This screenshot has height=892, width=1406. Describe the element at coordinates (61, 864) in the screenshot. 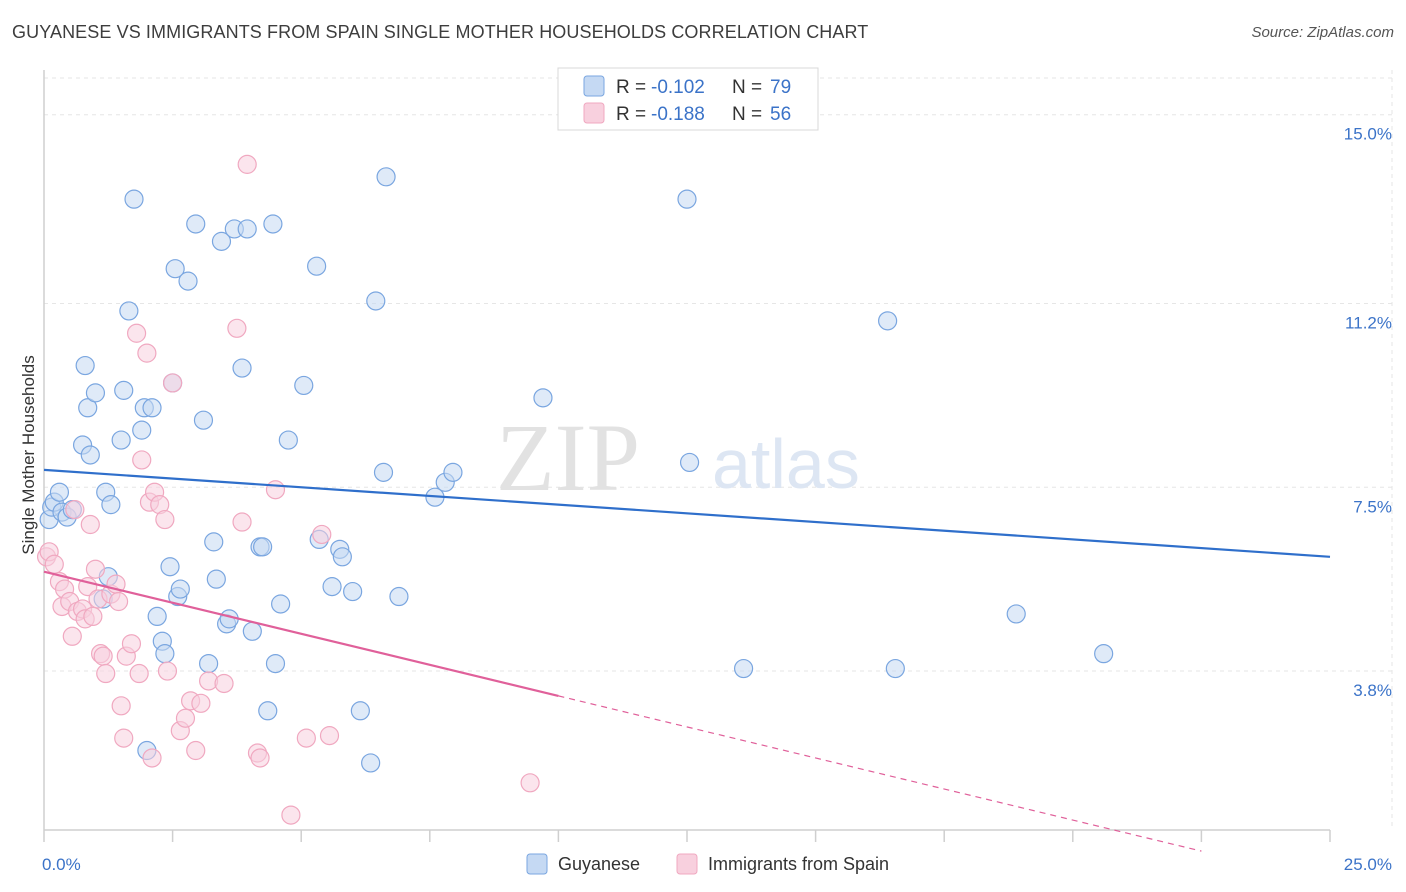

I see `x-tick-label-min: 0.0%` at that location.